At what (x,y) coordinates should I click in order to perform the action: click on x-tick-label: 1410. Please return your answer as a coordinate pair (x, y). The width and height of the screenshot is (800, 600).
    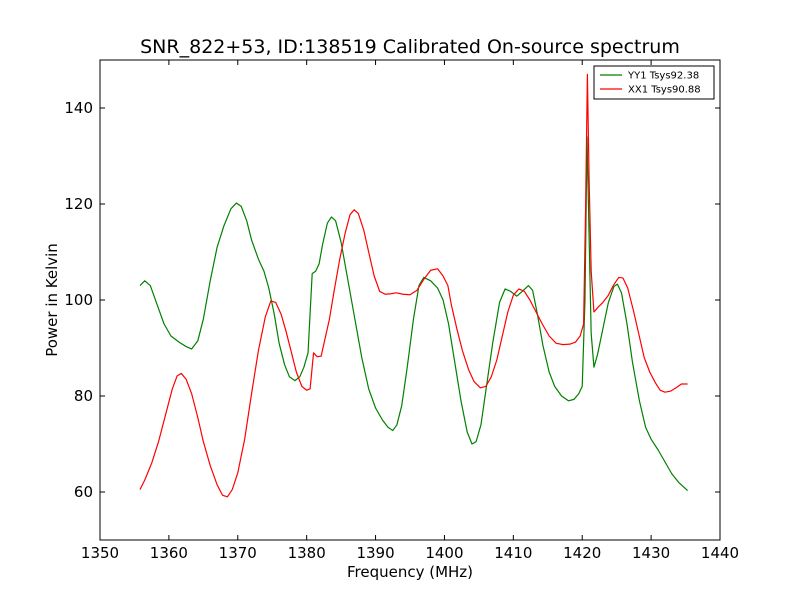
    Looking at the image, I should click on (513, 553).